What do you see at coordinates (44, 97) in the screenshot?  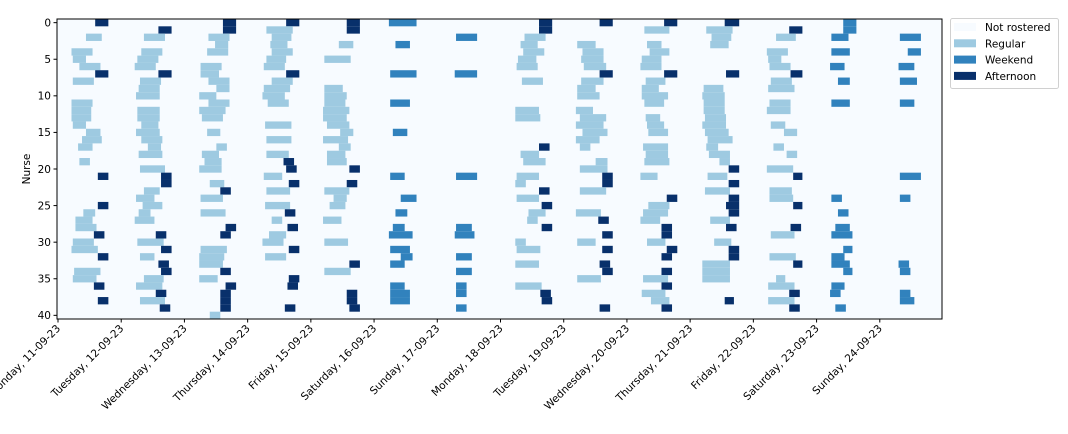 I see `y-tick-label: 10` at bounding box center [44, 97].